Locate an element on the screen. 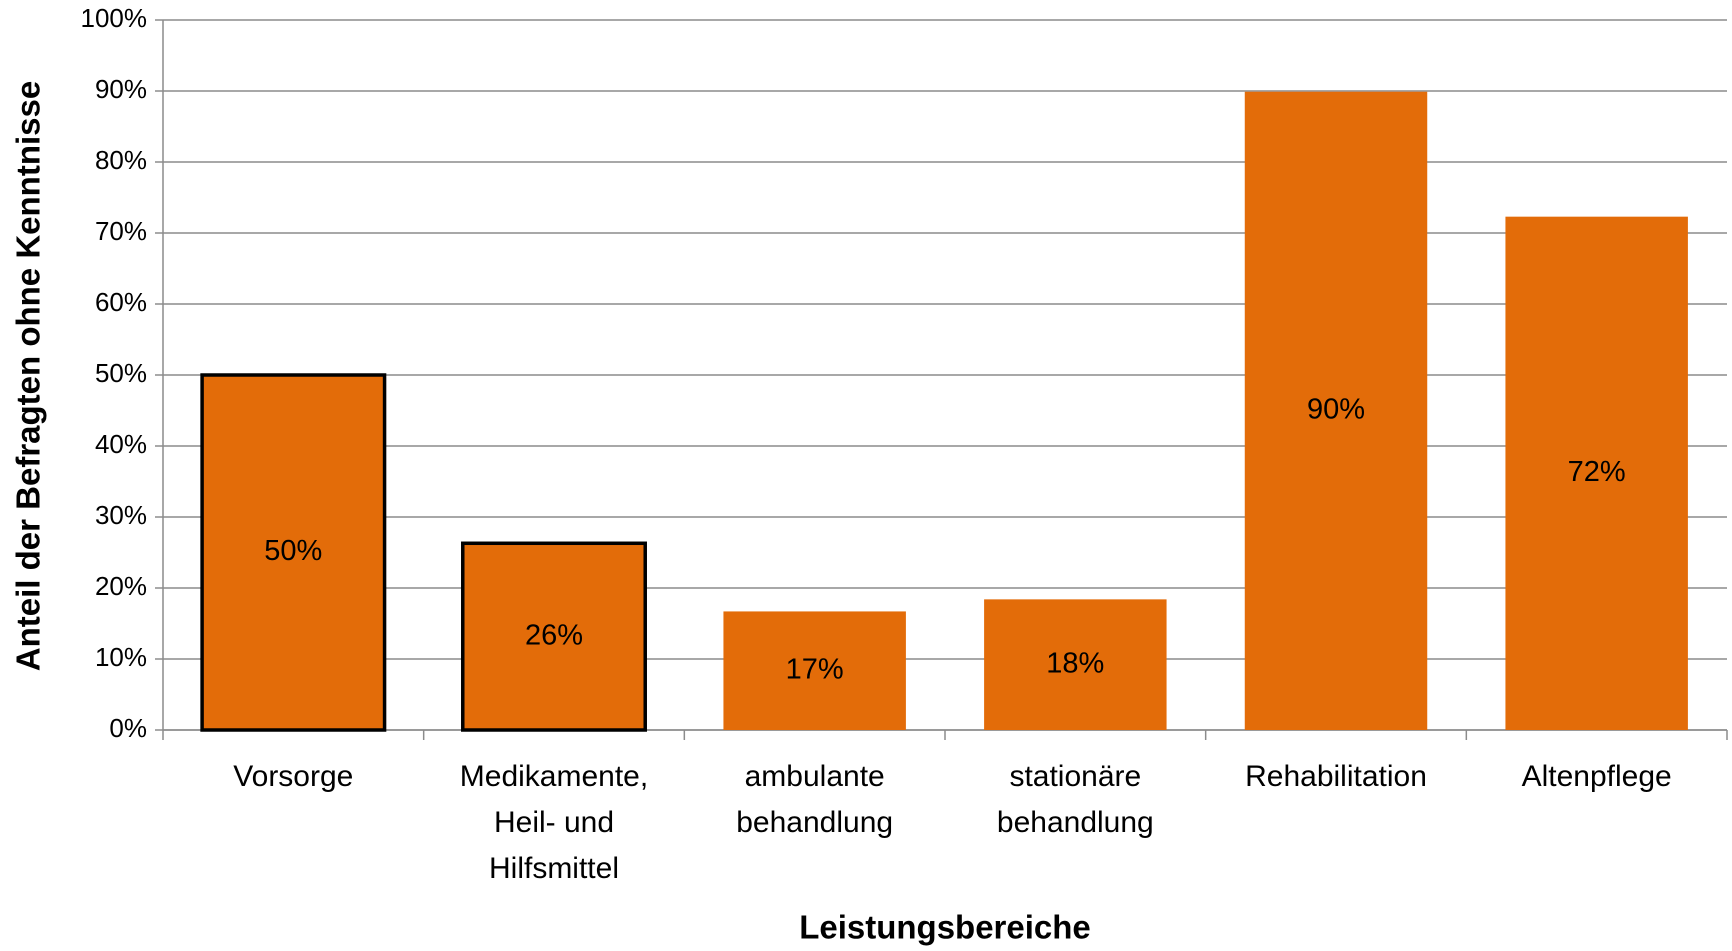 The width and height of the screenshot is (1732, 951). x-tick-label: Medikamente, is located at coordinates (554, 776).